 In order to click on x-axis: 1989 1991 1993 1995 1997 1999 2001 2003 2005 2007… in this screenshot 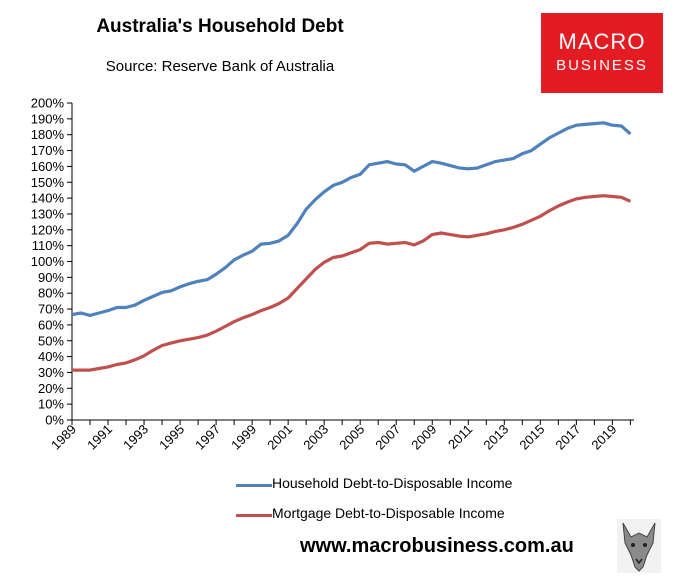, I will do `click(341, 436)`.